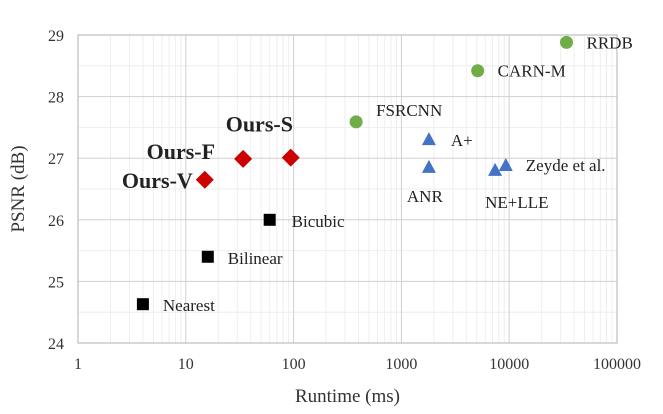 This screenshot has width=663, height=414. What do you see at coordinates (495, 169) in the screenshot?
I see `marker-ne-lle` at bounding box center [495, 169].